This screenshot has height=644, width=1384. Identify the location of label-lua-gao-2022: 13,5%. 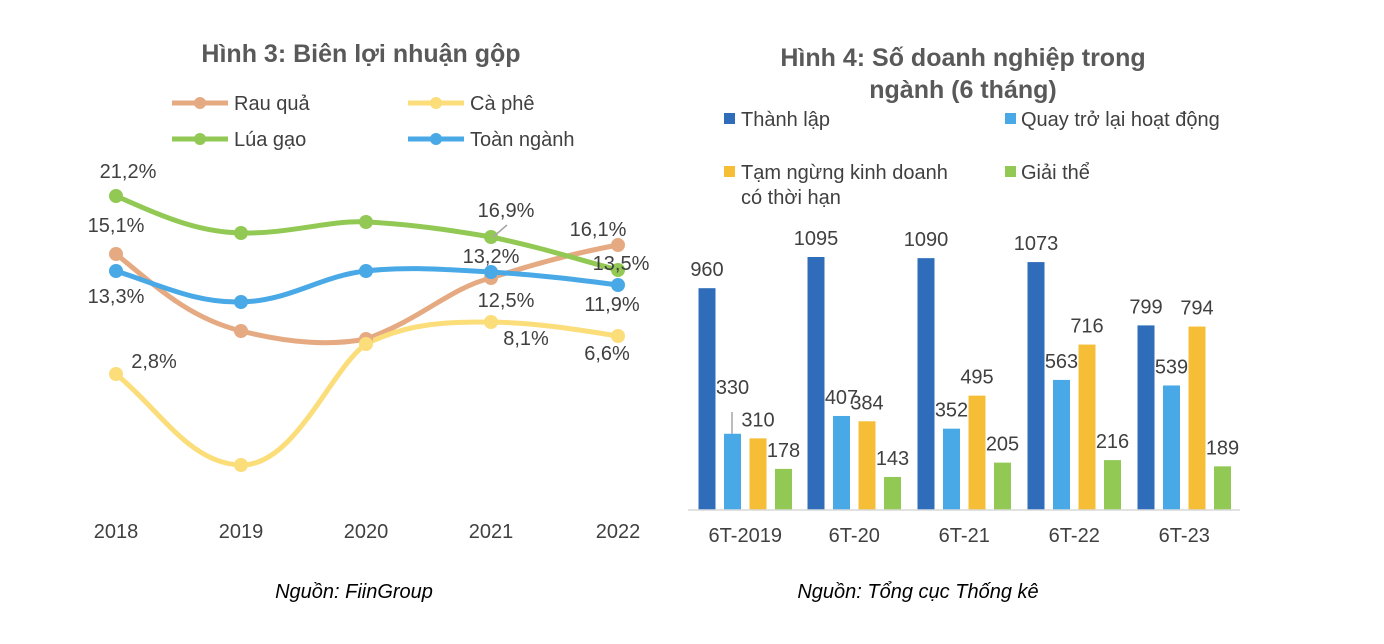
(621, 264).